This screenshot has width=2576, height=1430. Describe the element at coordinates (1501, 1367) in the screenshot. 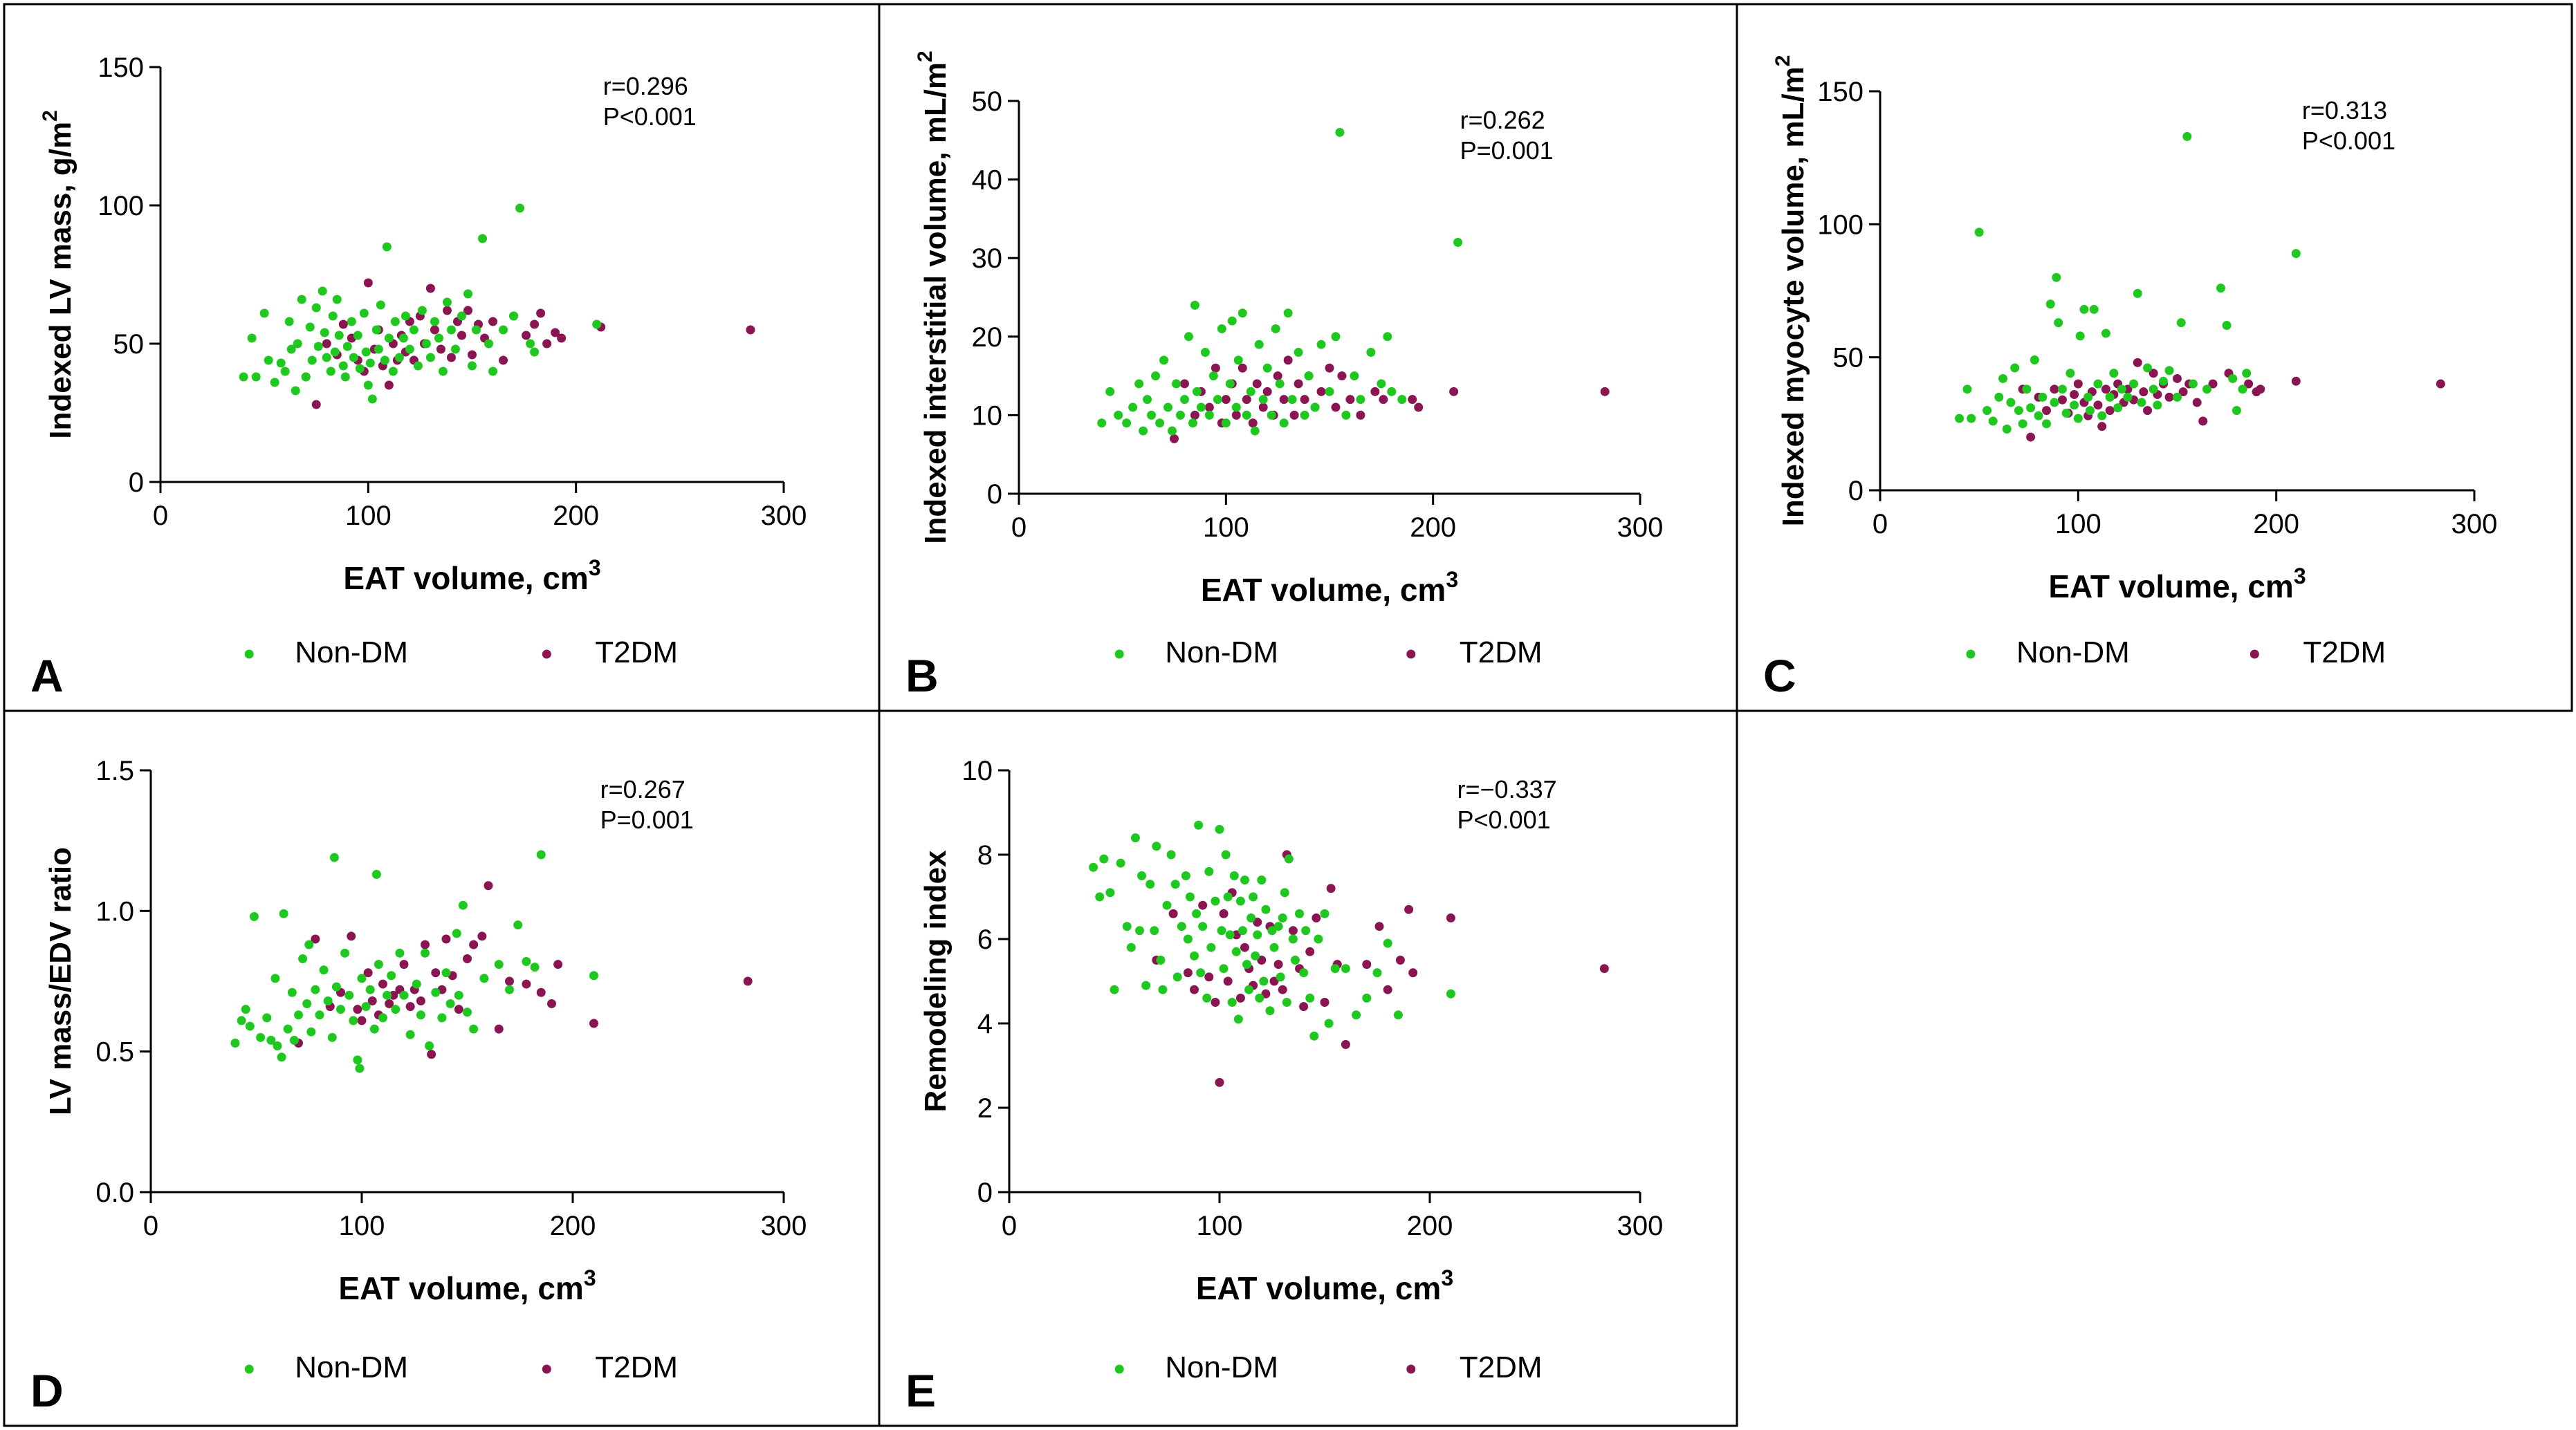

I see `legend-label-t2dm: T2DM` at that location.